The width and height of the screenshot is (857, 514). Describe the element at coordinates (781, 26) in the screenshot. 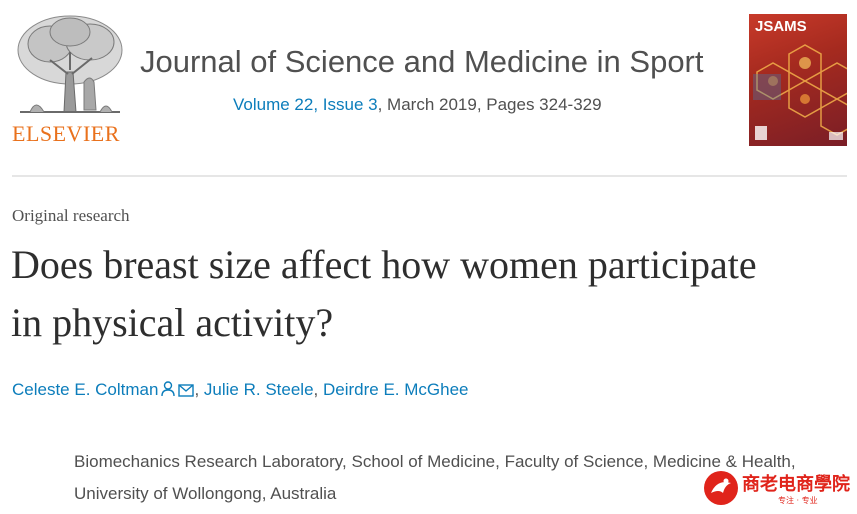

I see `cover-title: JSAMS` at that location.